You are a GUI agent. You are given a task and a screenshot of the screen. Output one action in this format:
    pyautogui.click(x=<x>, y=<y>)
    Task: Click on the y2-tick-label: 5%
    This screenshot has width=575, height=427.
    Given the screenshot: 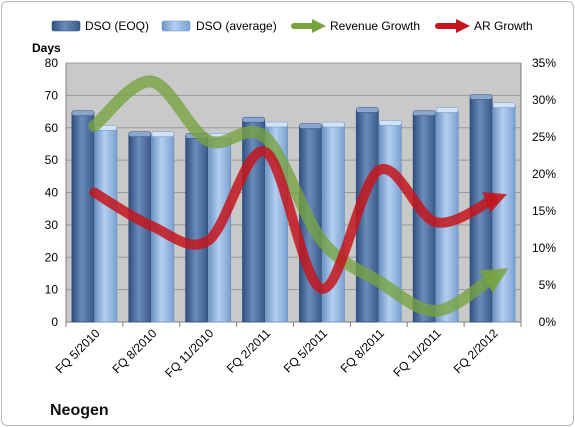 What is the action you would take?
    pyautogui.click(x=548, y=285)
    